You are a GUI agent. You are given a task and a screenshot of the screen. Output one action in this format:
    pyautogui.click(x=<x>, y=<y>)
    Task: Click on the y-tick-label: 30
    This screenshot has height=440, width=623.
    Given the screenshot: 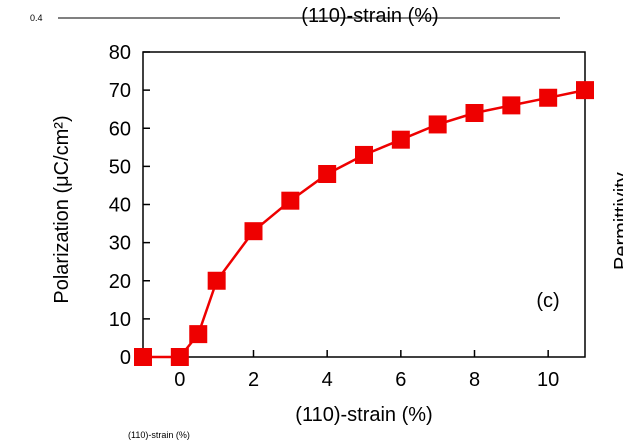 What is the action you would take?
    pyautogui.click(x=120, y=244)
    